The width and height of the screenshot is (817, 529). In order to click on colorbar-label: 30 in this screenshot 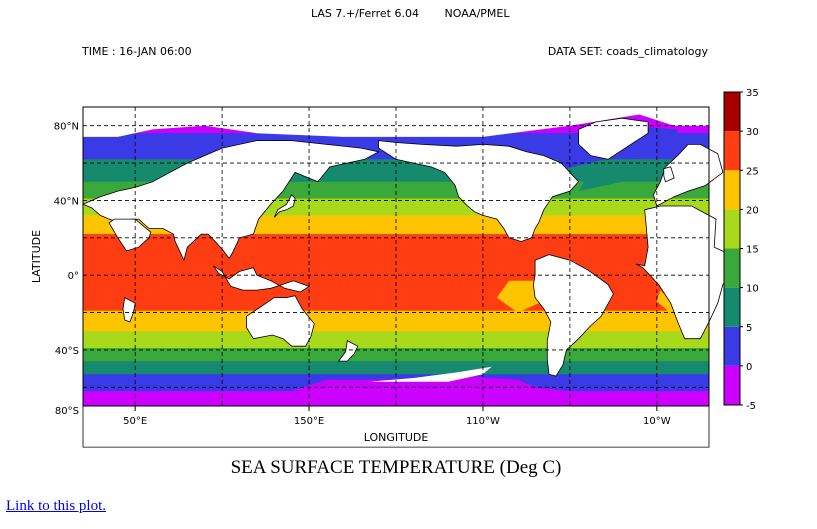, I will do `click(752, 132)`.